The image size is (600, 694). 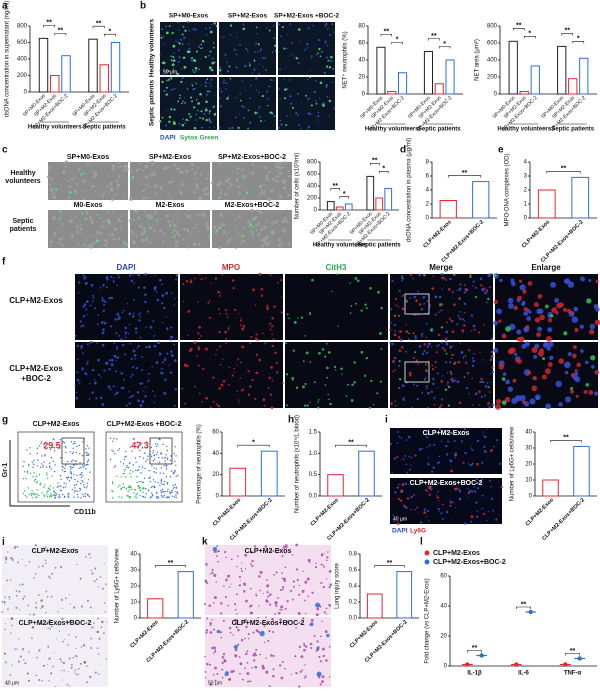 What do you see at coordinates (313, 497) in the screenshot?
I see `y-tick-label: 0.0` at bounding box center [313, 497].